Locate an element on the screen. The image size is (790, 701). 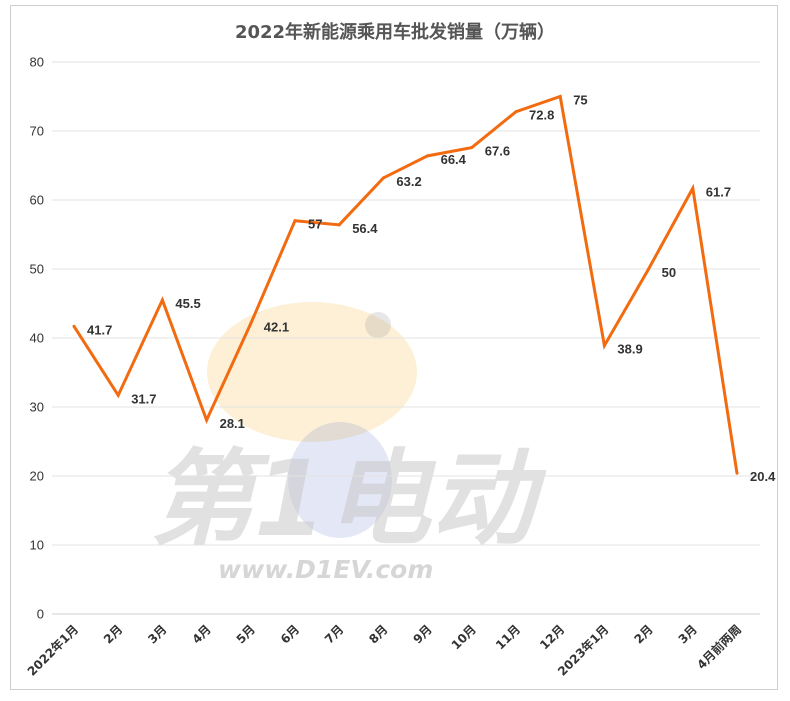
watermark-url-text: www.D1EV.com is located at coordinates (325, 569).